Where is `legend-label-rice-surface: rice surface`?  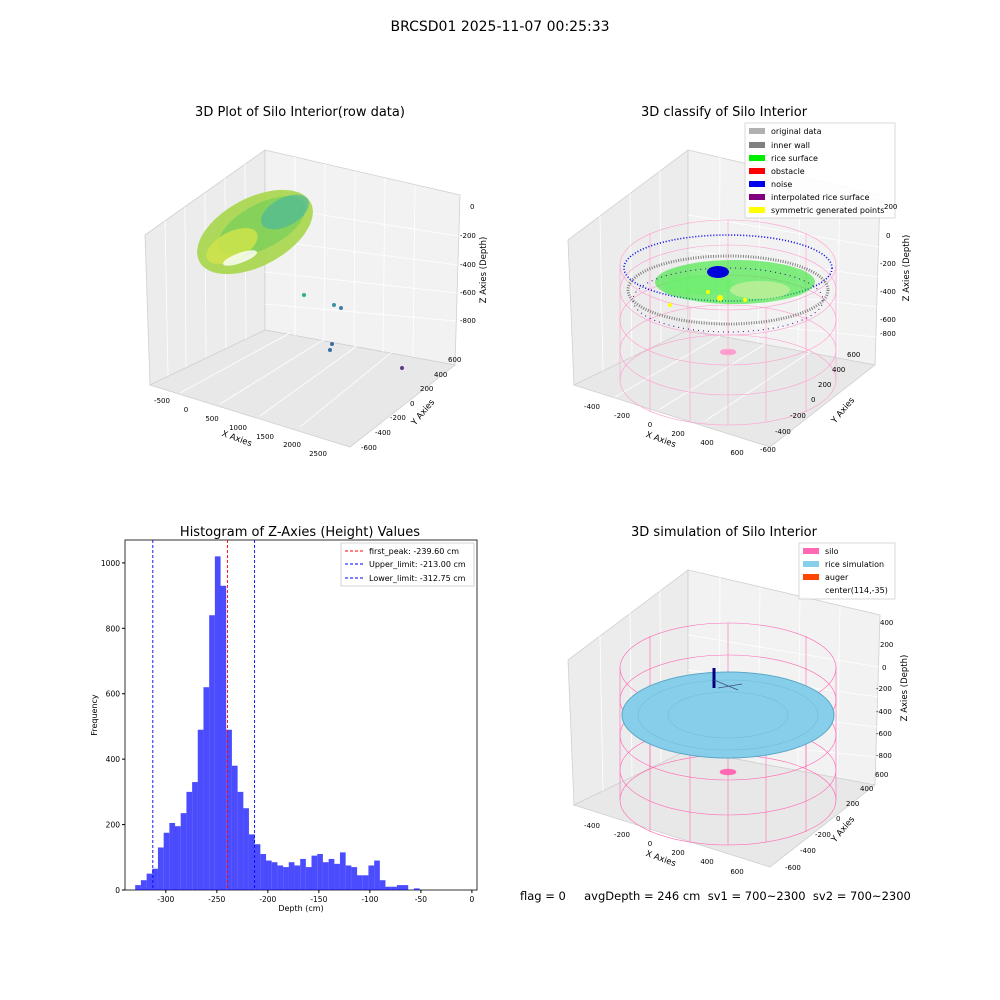
legend-label-rice-surface: rice surface is located at coordinates (794, 158).